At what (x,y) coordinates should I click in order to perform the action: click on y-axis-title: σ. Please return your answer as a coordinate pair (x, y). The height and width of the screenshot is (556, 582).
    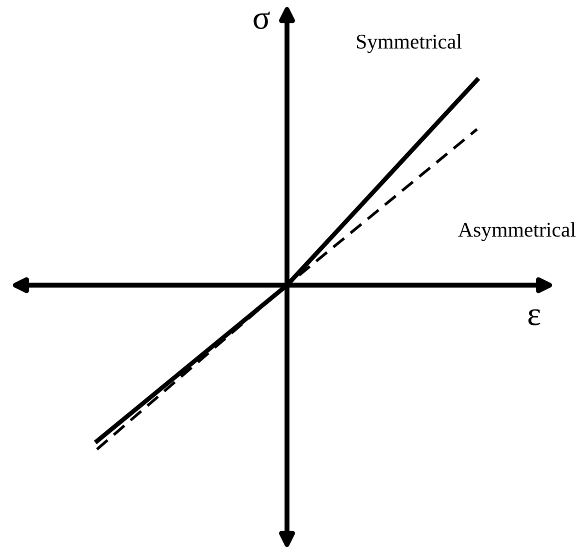
    Looking at the image, I should click on (262, 21).